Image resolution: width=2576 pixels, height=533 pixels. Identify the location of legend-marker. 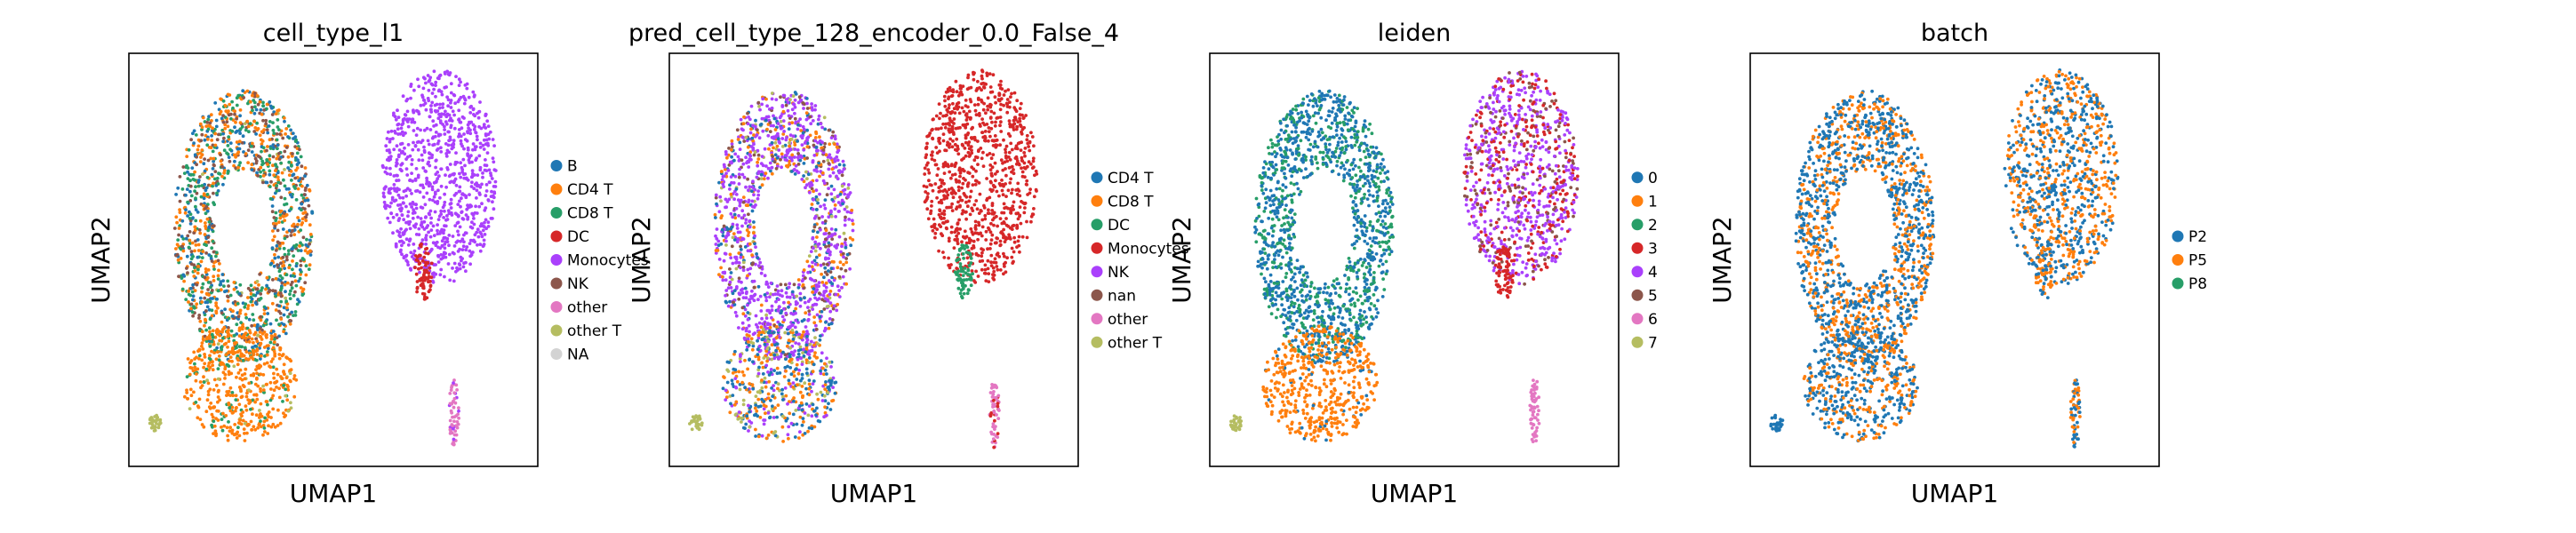
(556, 189).